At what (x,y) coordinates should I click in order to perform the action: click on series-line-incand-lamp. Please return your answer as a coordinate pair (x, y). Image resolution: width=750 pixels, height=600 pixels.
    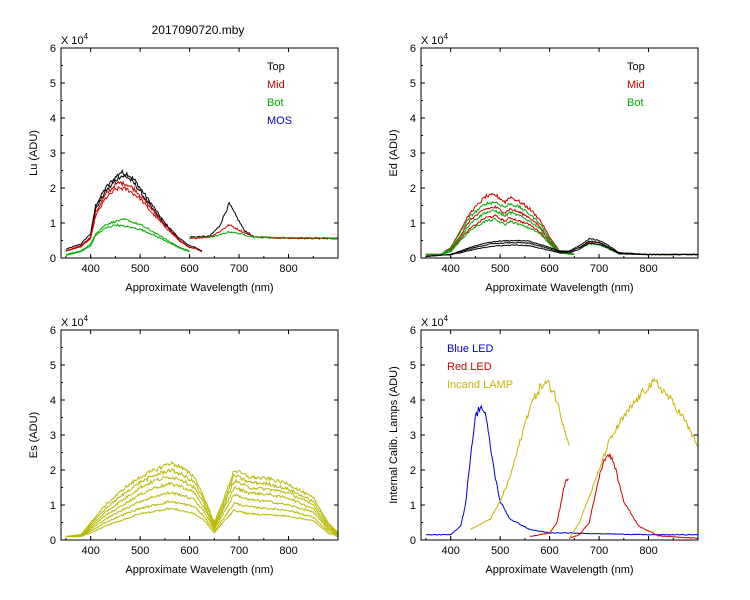
    Looking at the image, I should click on (520, 454).